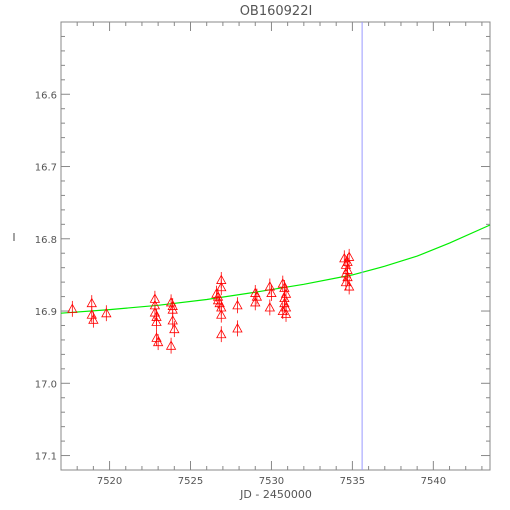 The width and height of the screenshot is (510, 510). I want to click on x-tick-label: 7540, so click(433, 481).